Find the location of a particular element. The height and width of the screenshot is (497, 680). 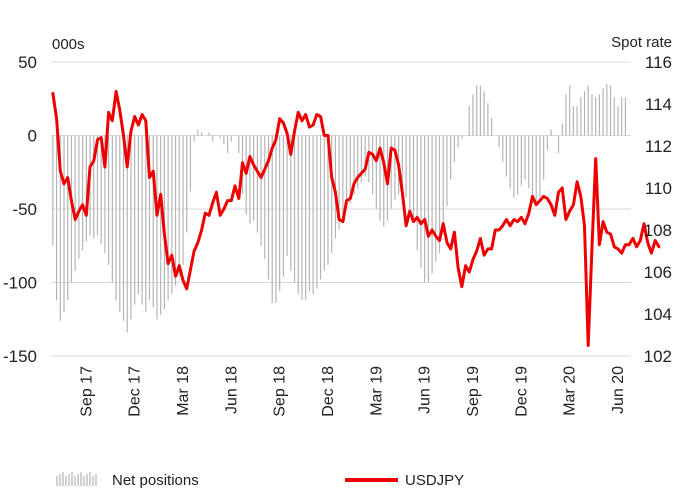

left-axis-unit-label: 000s is located at coordinates (68, 44).